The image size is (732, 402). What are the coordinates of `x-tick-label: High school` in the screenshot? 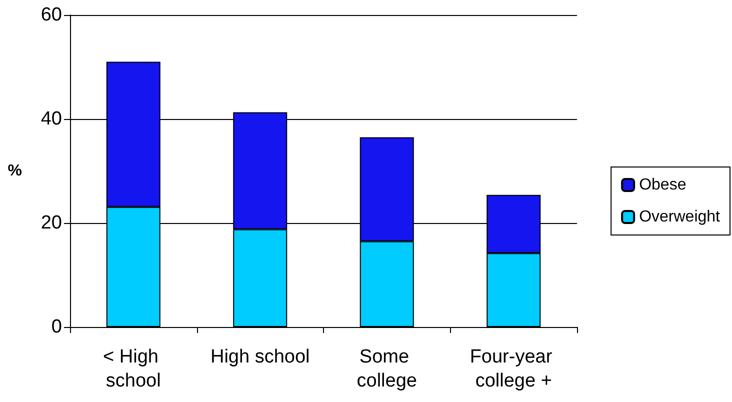 It's located at (260, 357).